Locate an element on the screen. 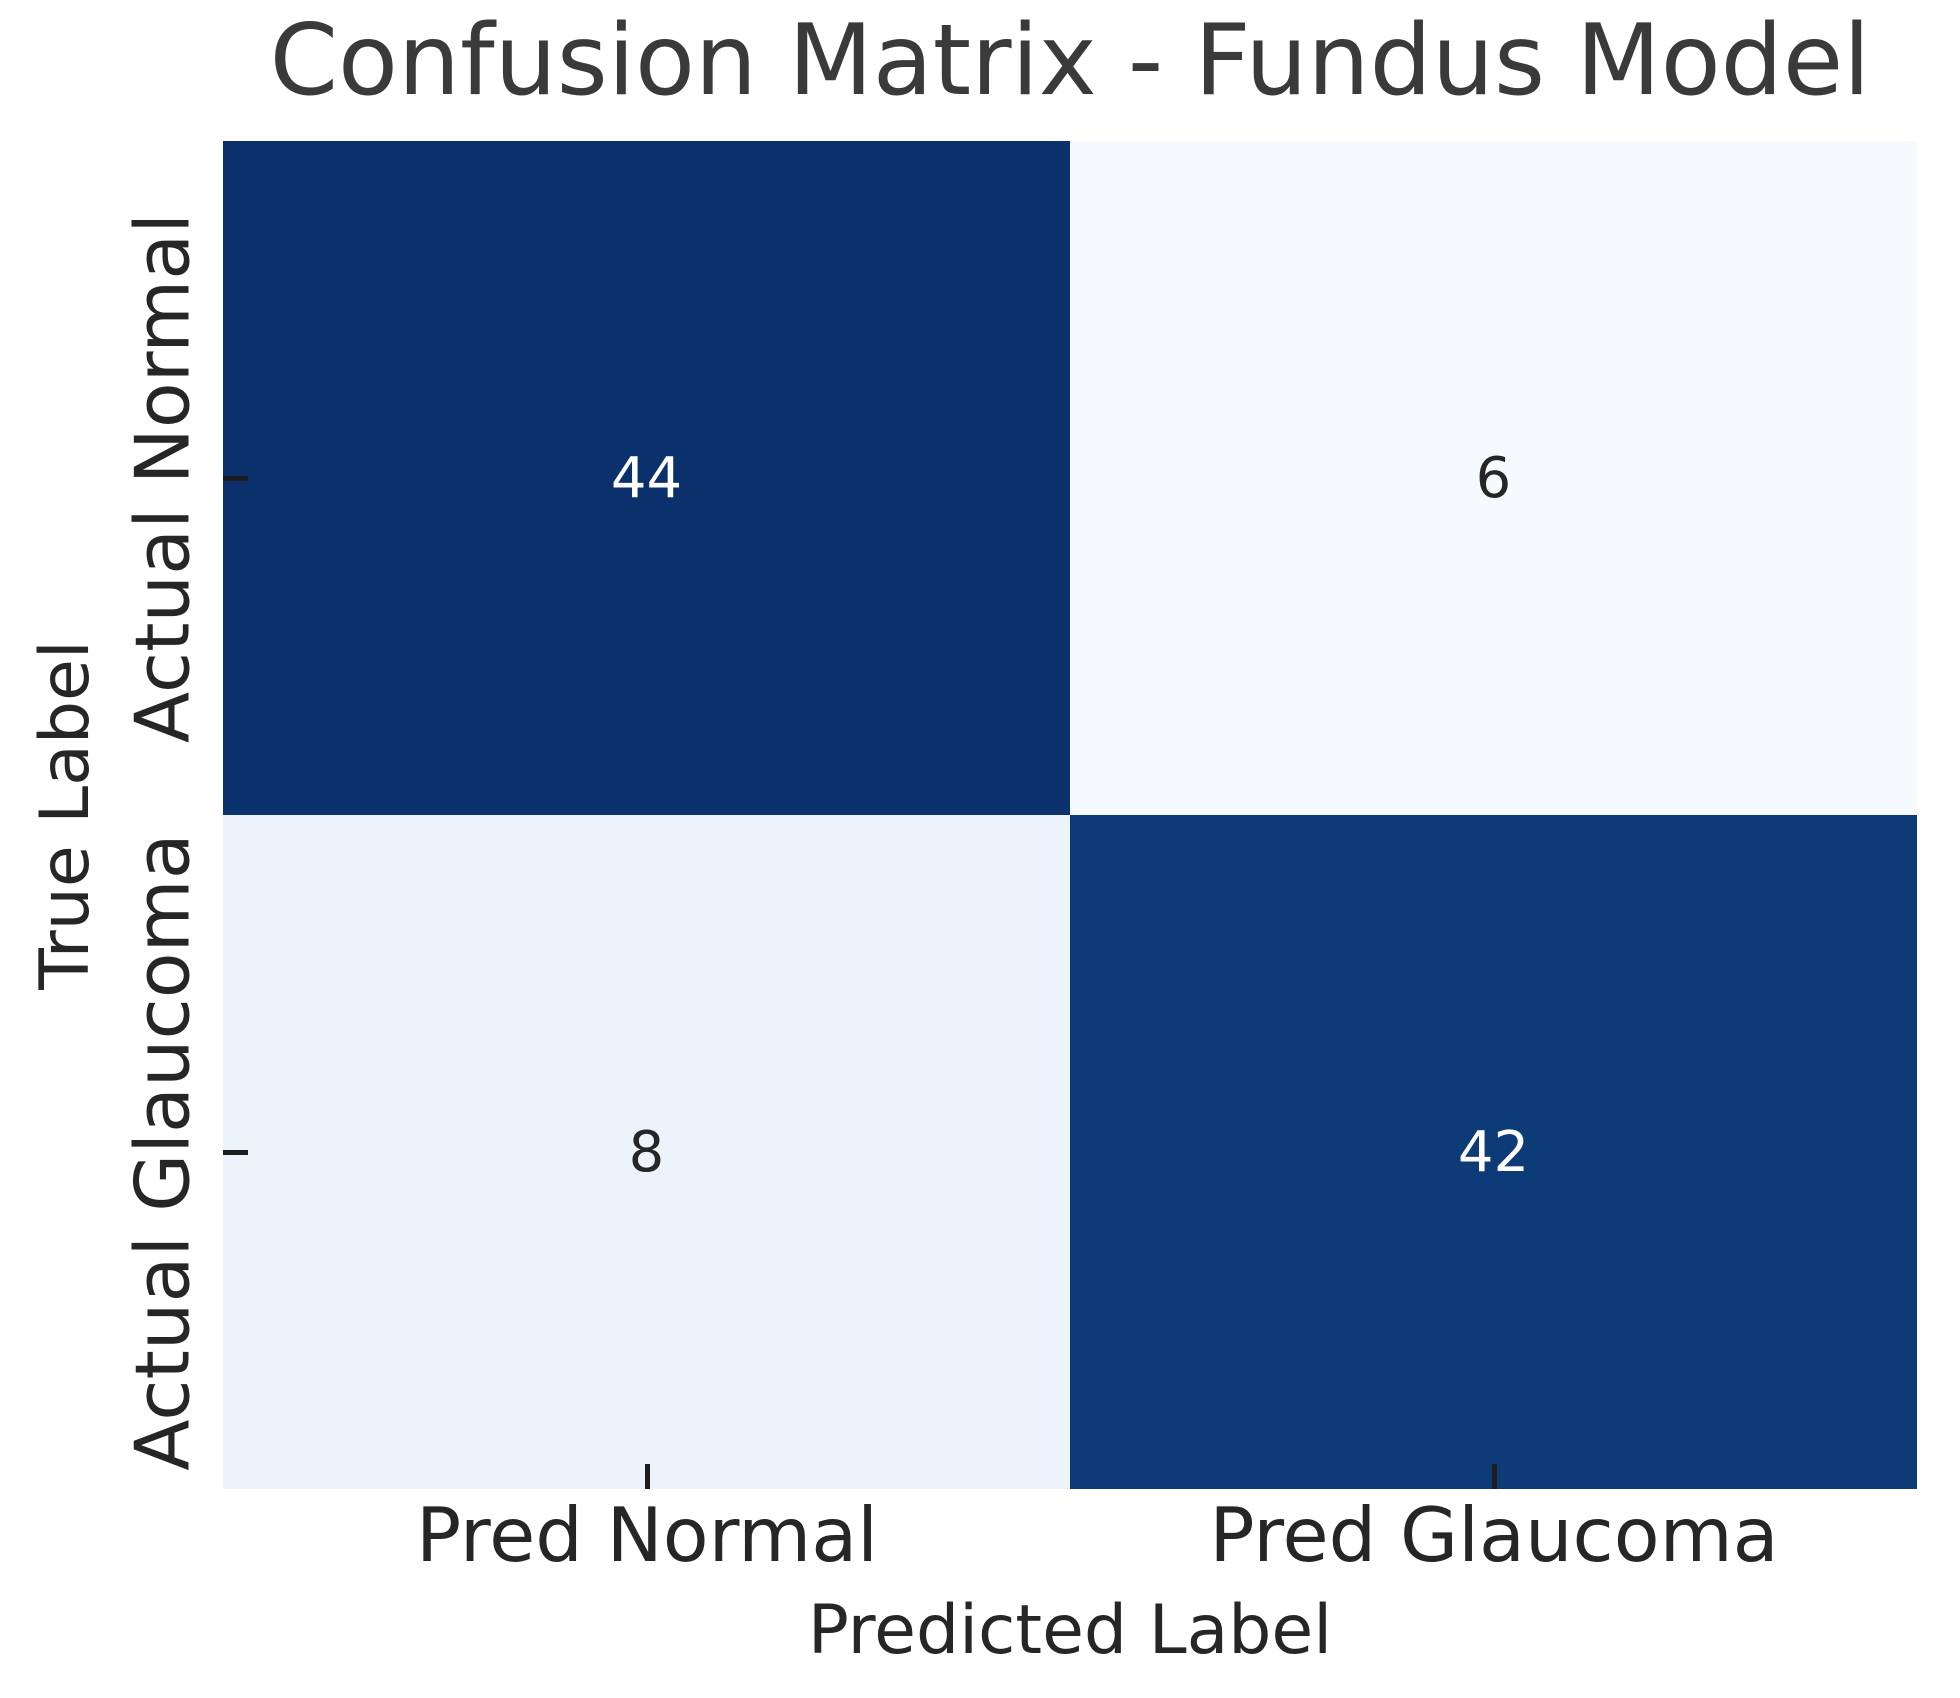  cell-value: 6 is located at coordinates (1493, 478).